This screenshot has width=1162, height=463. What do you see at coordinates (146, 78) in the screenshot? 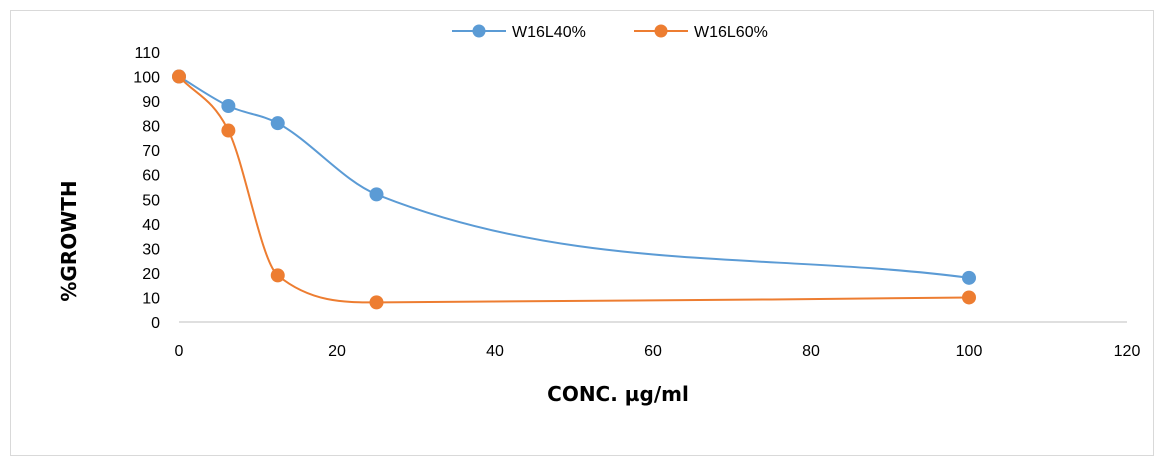
I see `y-tick-label: 100` at bounding box center [146, 78].